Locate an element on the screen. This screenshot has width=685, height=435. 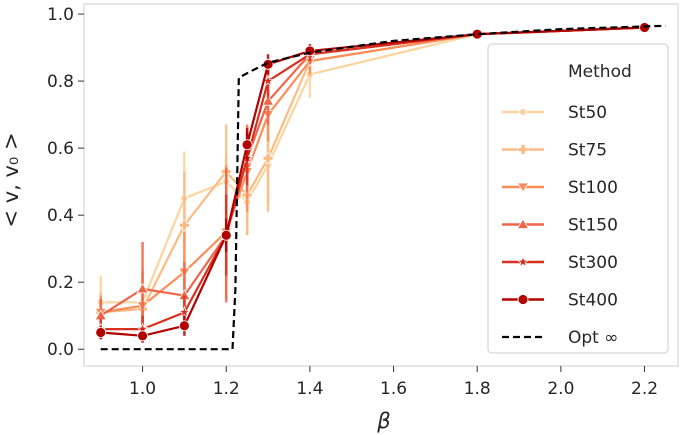
legend-label: St300 is located at coordinates (593, 263).